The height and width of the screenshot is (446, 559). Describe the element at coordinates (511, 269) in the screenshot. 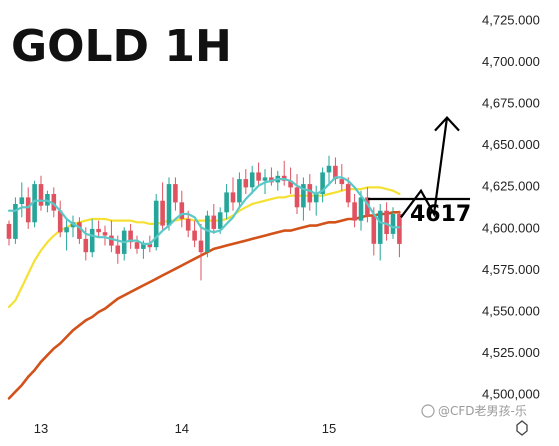

I see `y-tick-label: 4,575.000` at that location.